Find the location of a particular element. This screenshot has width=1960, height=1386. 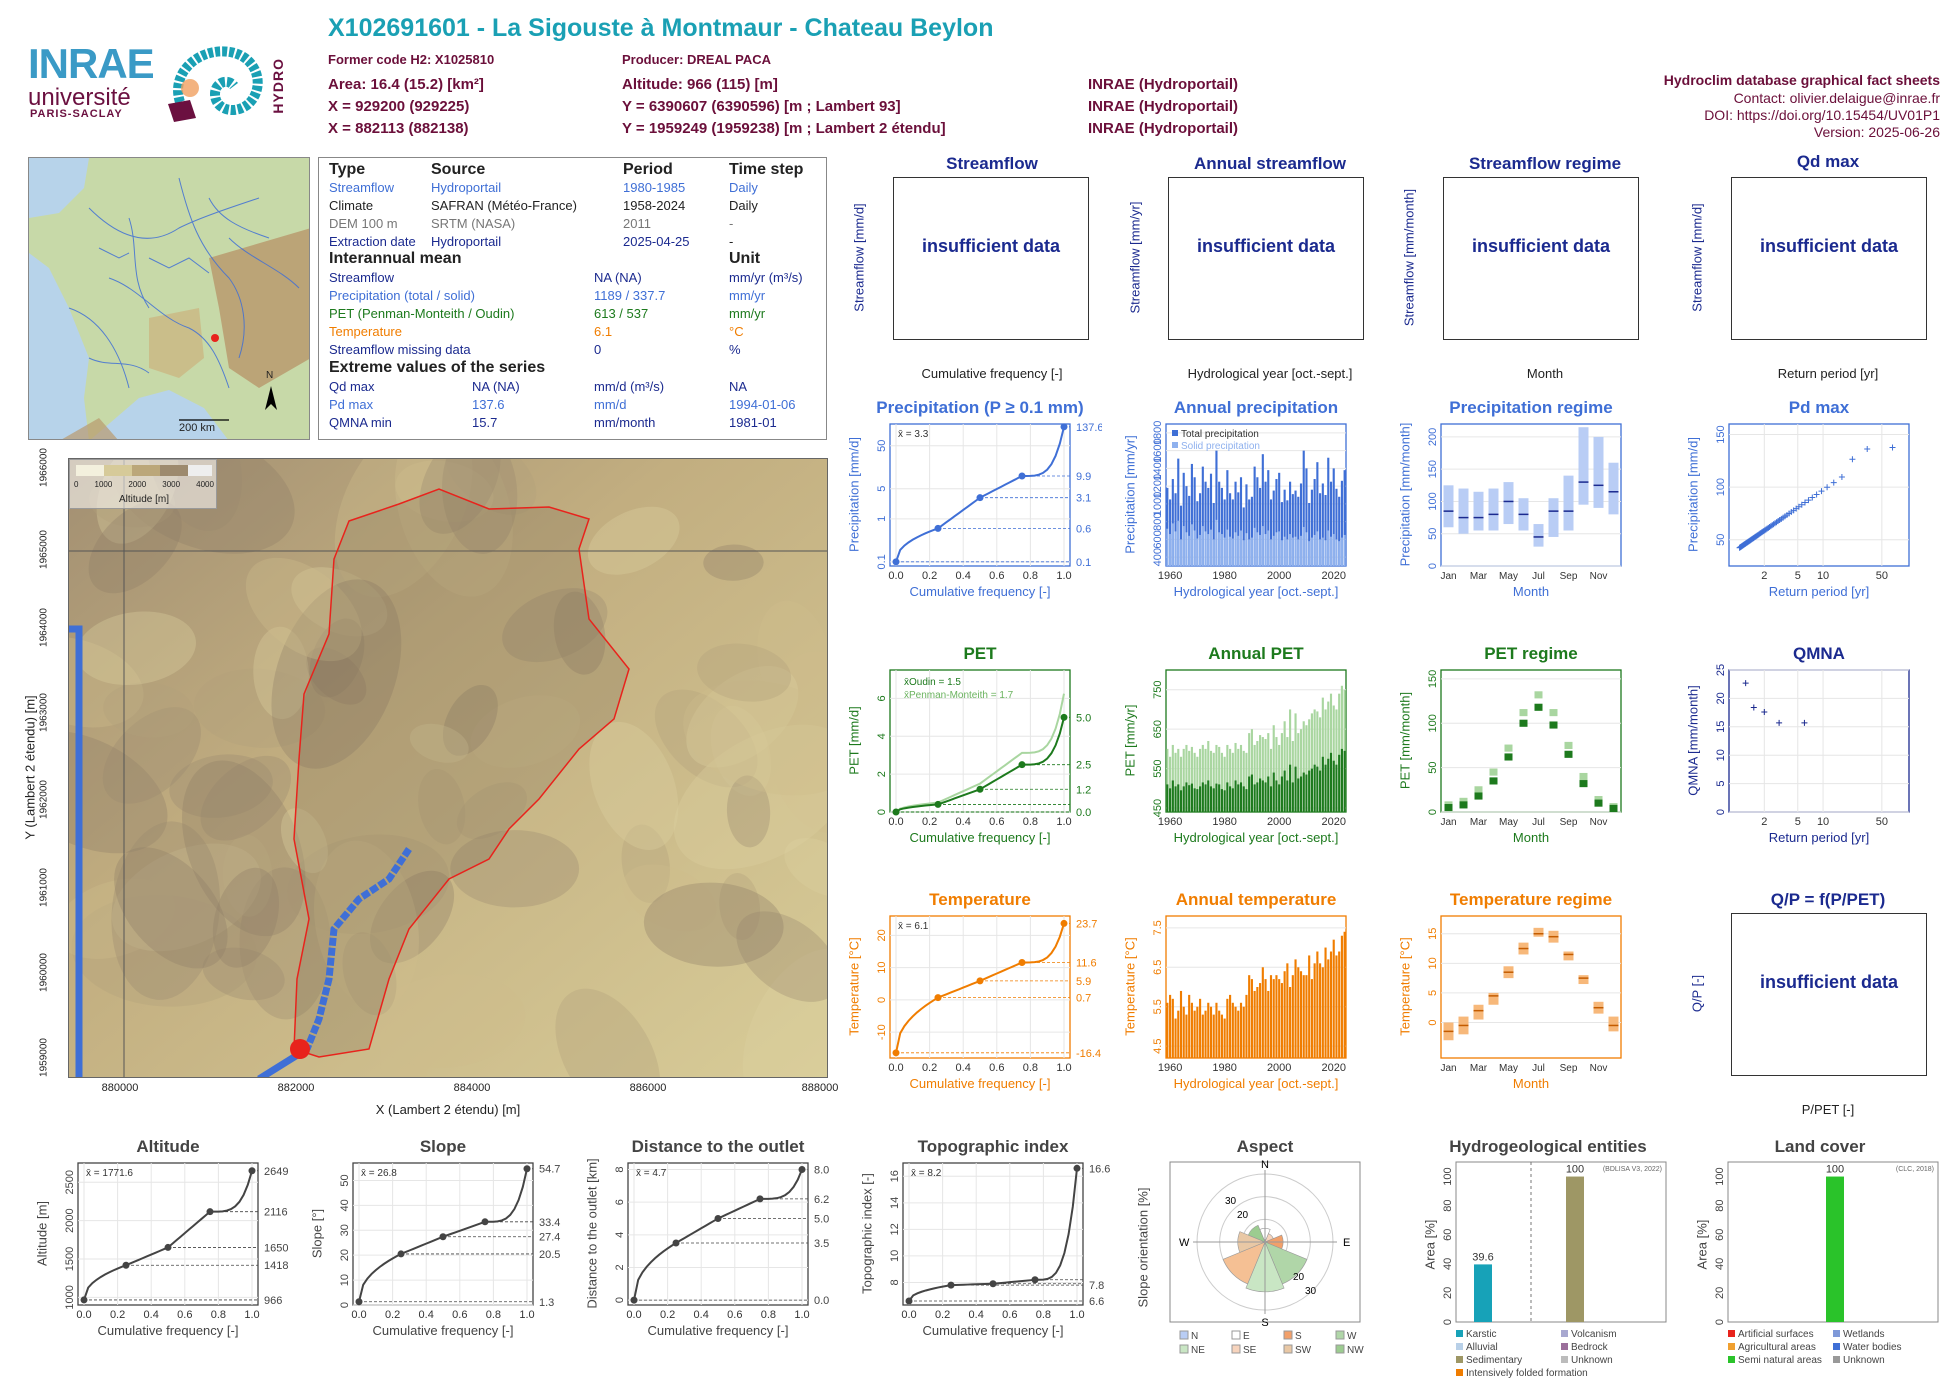

tick-label: 1.0 is located at coordinates (526, 1315).